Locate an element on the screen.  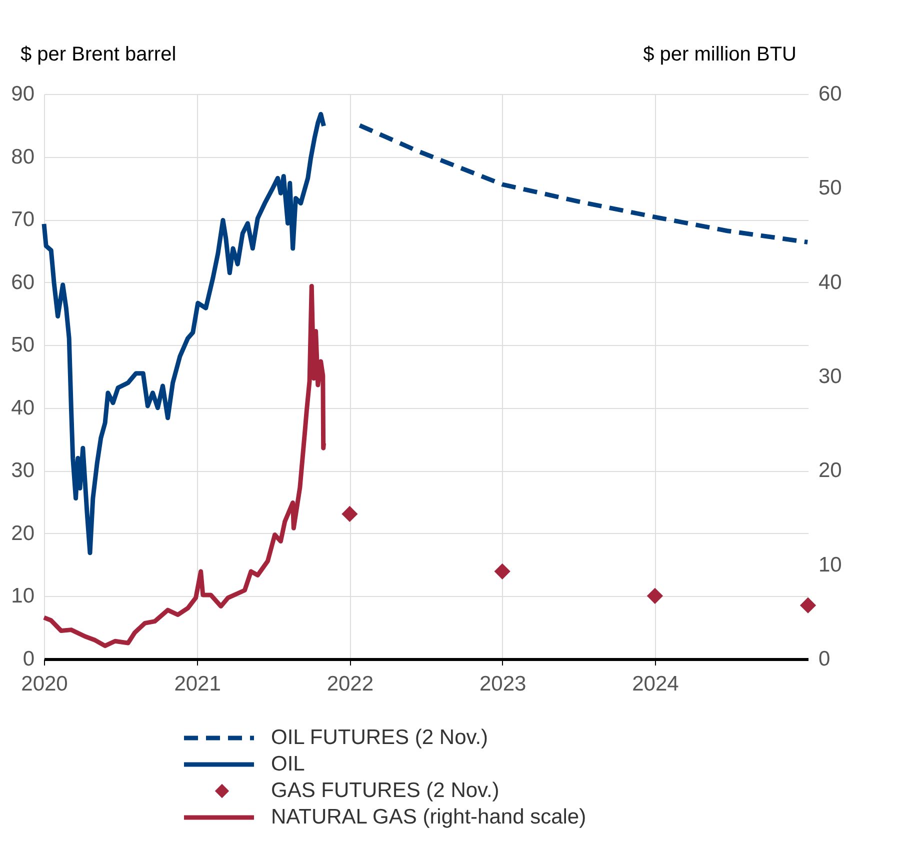
y2-tick-label: 0 is located at coordinates (824, 659).